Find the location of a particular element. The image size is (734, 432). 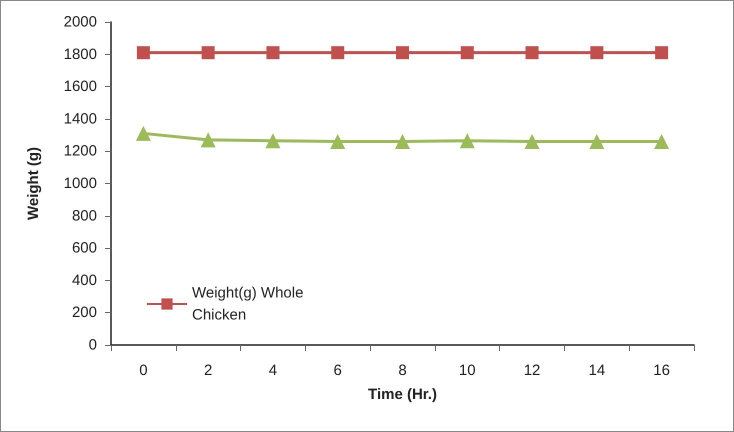

x-tick-label: 6 is located at coordinates (338, 370).